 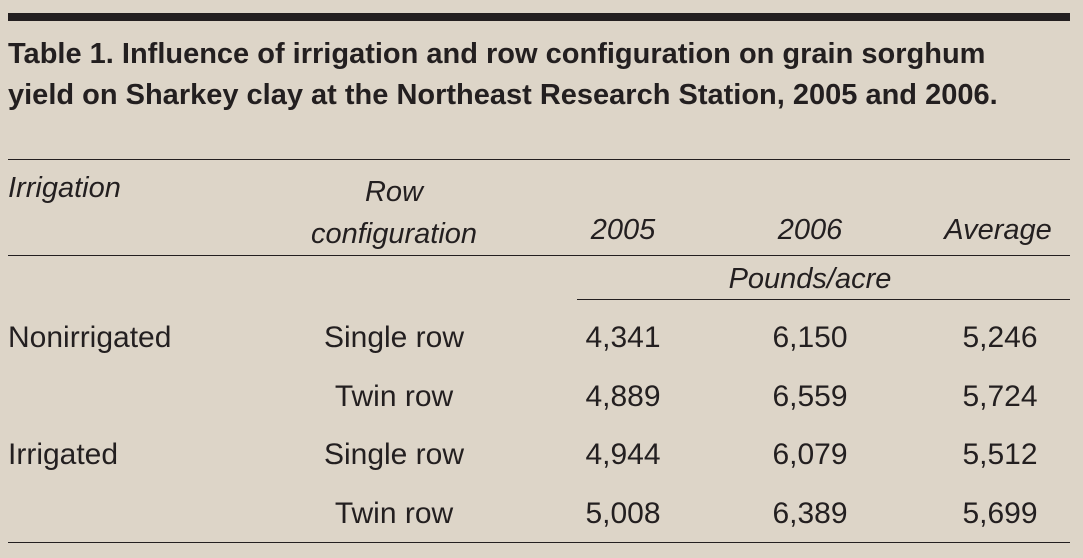 I want to click on yield-cell: 6,559, so click(x=810, y=396).